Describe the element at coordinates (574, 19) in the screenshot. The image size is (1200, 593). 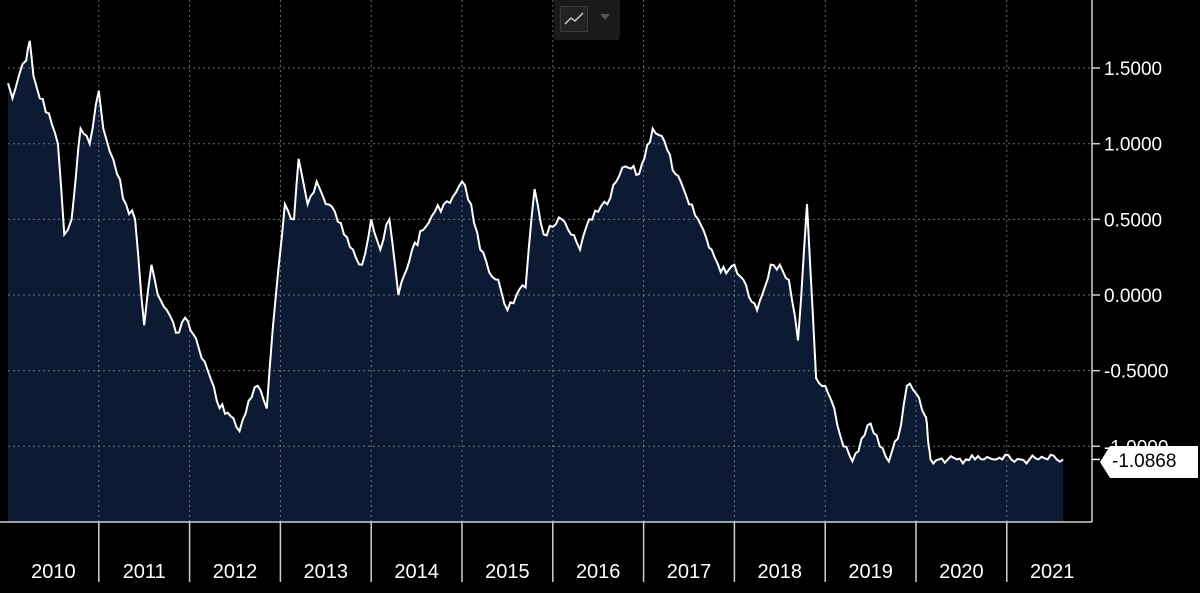
I see `line-chart-icon` at that location.